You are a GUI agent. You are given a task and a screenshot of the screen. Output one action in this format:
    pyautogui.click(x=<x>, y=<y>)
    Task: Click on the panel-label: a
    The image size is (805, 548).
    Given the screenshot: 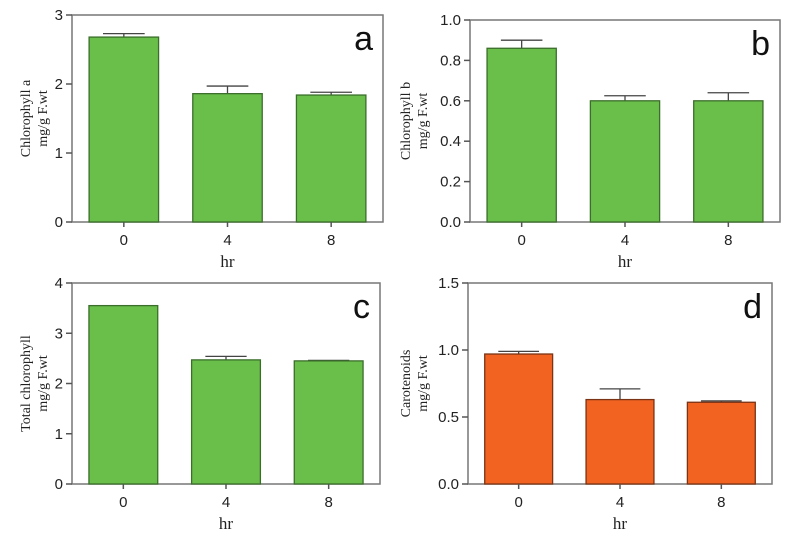 What is the action you would take?
    pyautogui.click(x=363, y=39)
    